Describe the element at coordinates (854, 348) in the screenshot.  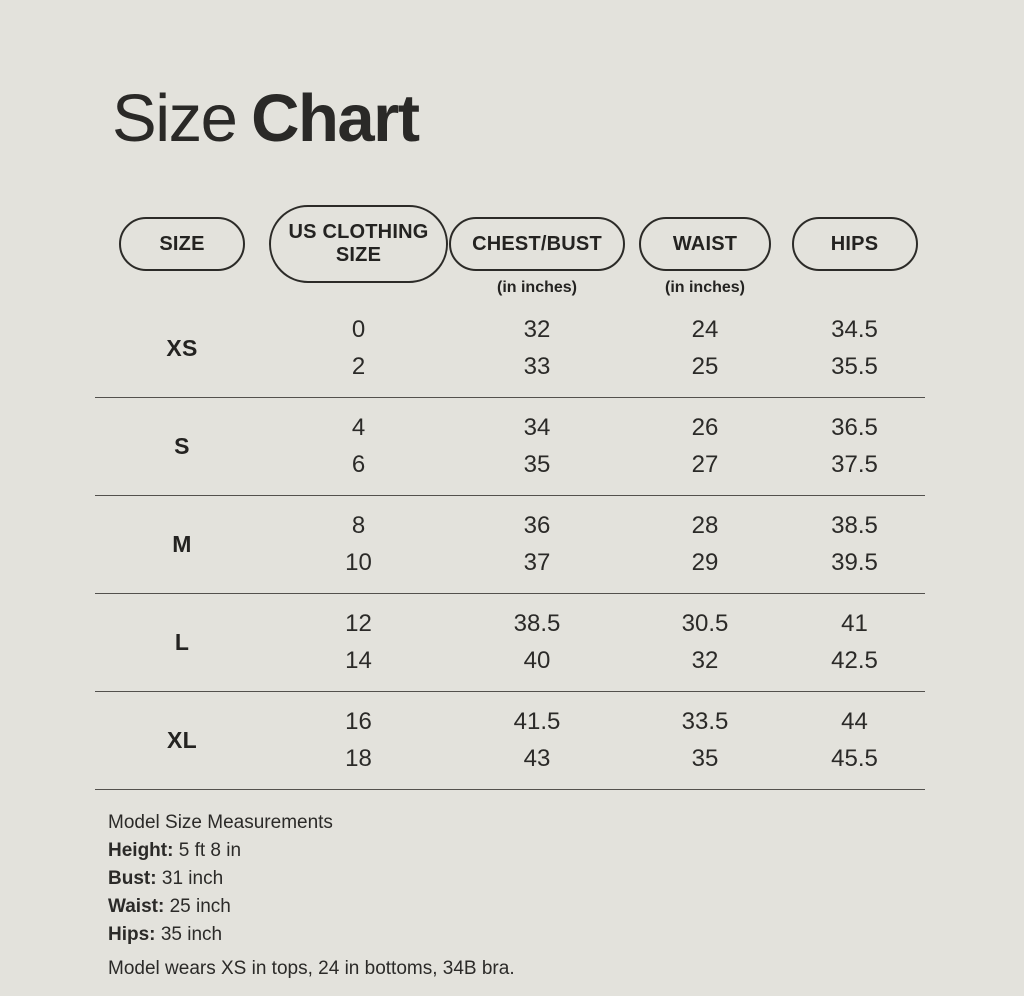
I see `hips-values: 34.5 35.5` at that location.